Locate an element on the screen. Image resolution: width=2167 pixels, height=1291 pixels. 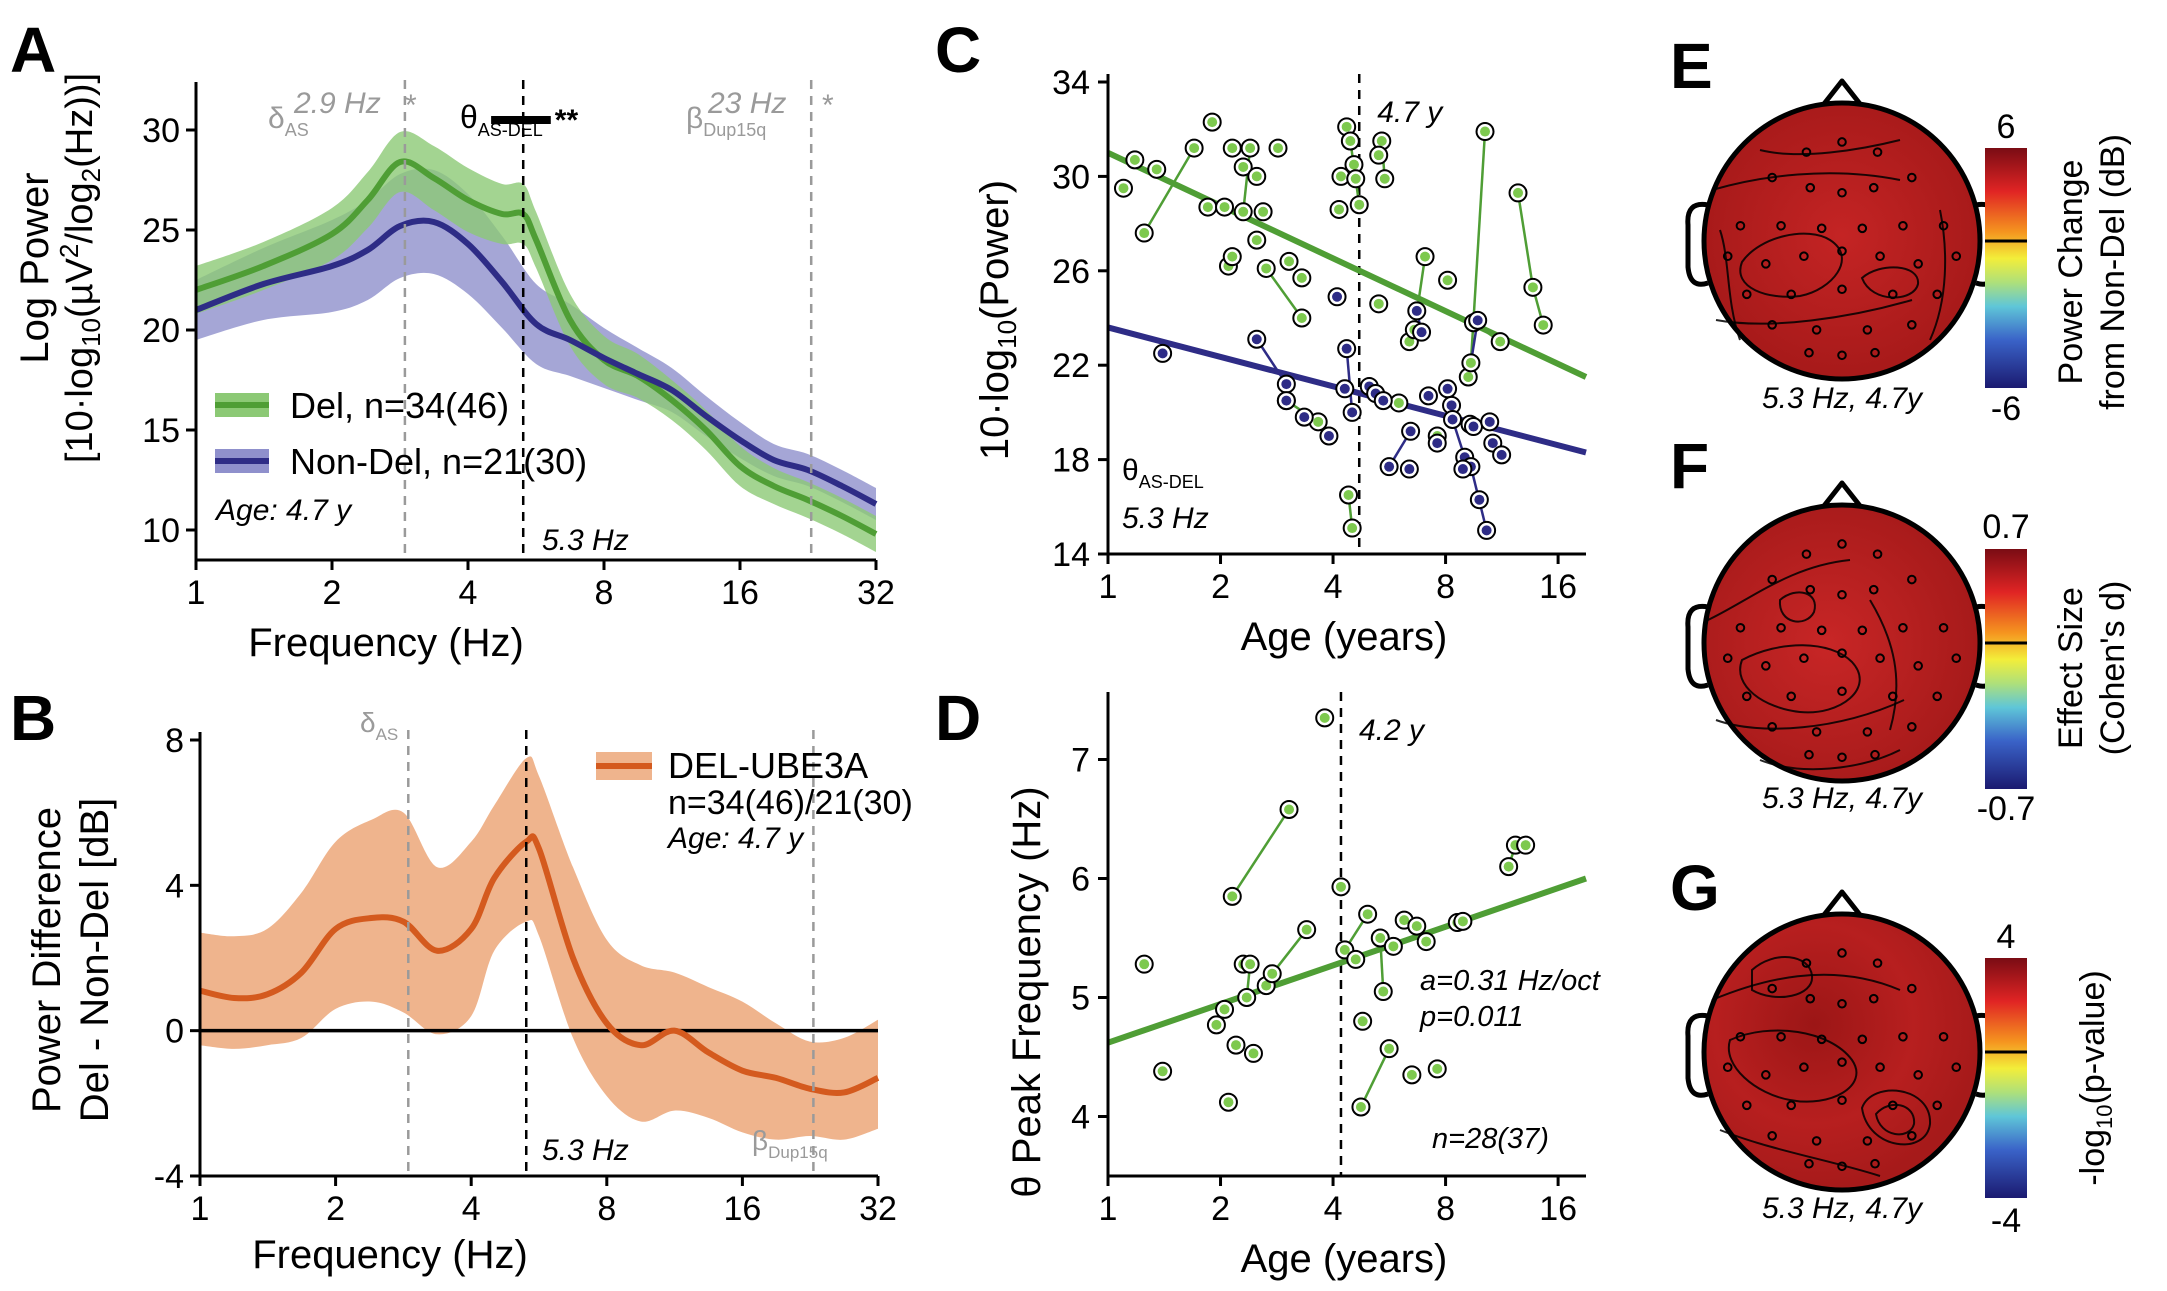
a-beta-freq: 23 Hz is located at coordinates (746, 103).